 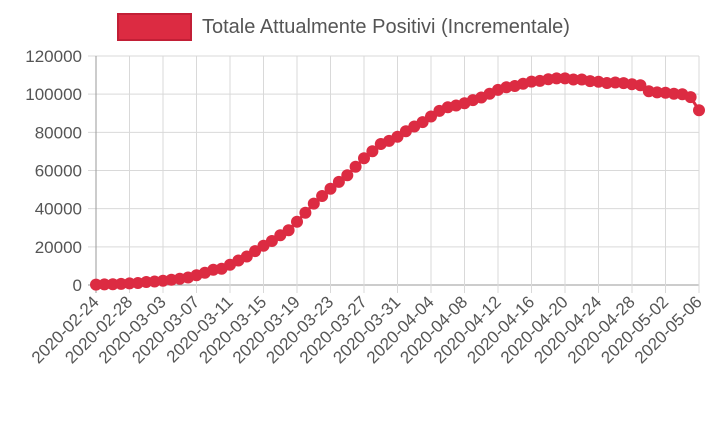 What do you see at coordinates (58, 209) in the screenshot?
I see `y-tick-label: 40000` at bounding box center [58, 209].